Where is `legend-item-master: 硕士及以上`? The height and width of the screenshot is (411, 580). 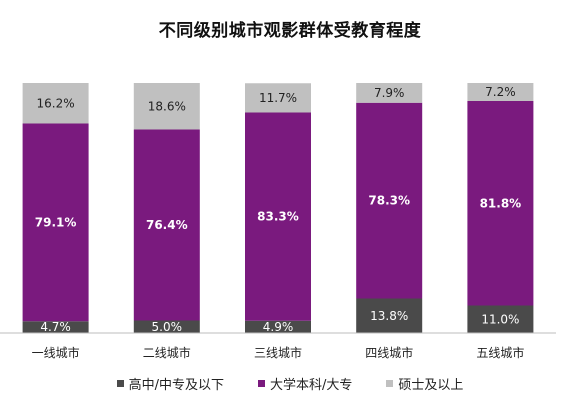 legend-item-master: 硕士及以上 is located at coordinates (424, 383).